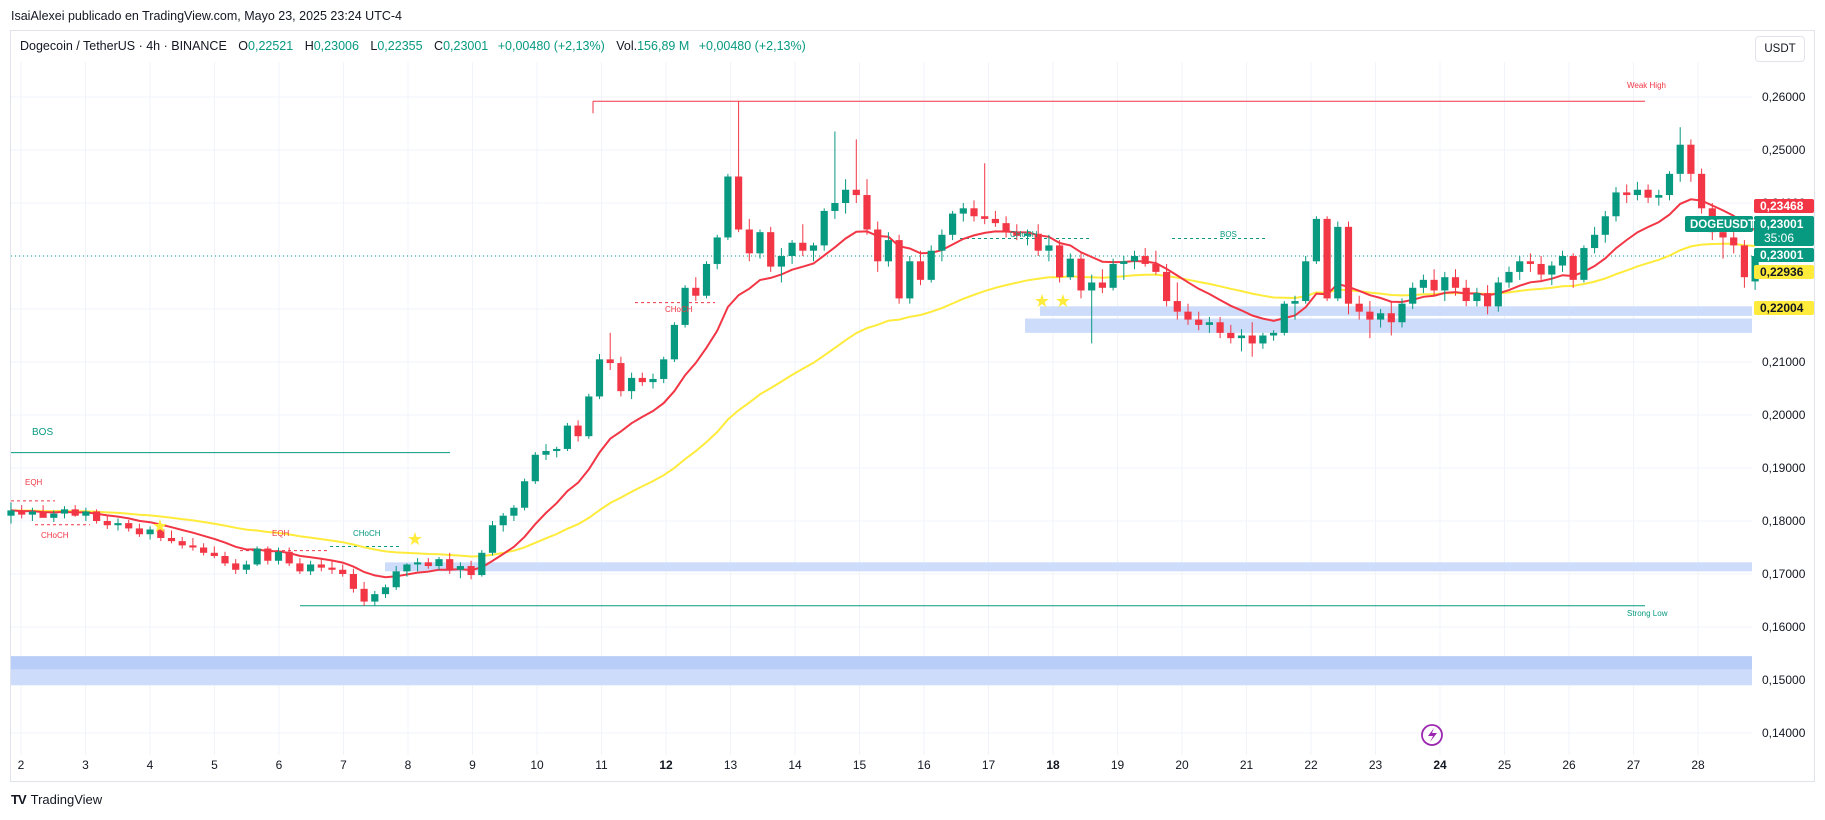 The width and height of the screenshot is (1825, 820). What do you see at coordinates (1053, 765) in the screenshot?
I see `x-axis-tick-label: 18` at bounding box center [1053, 765].